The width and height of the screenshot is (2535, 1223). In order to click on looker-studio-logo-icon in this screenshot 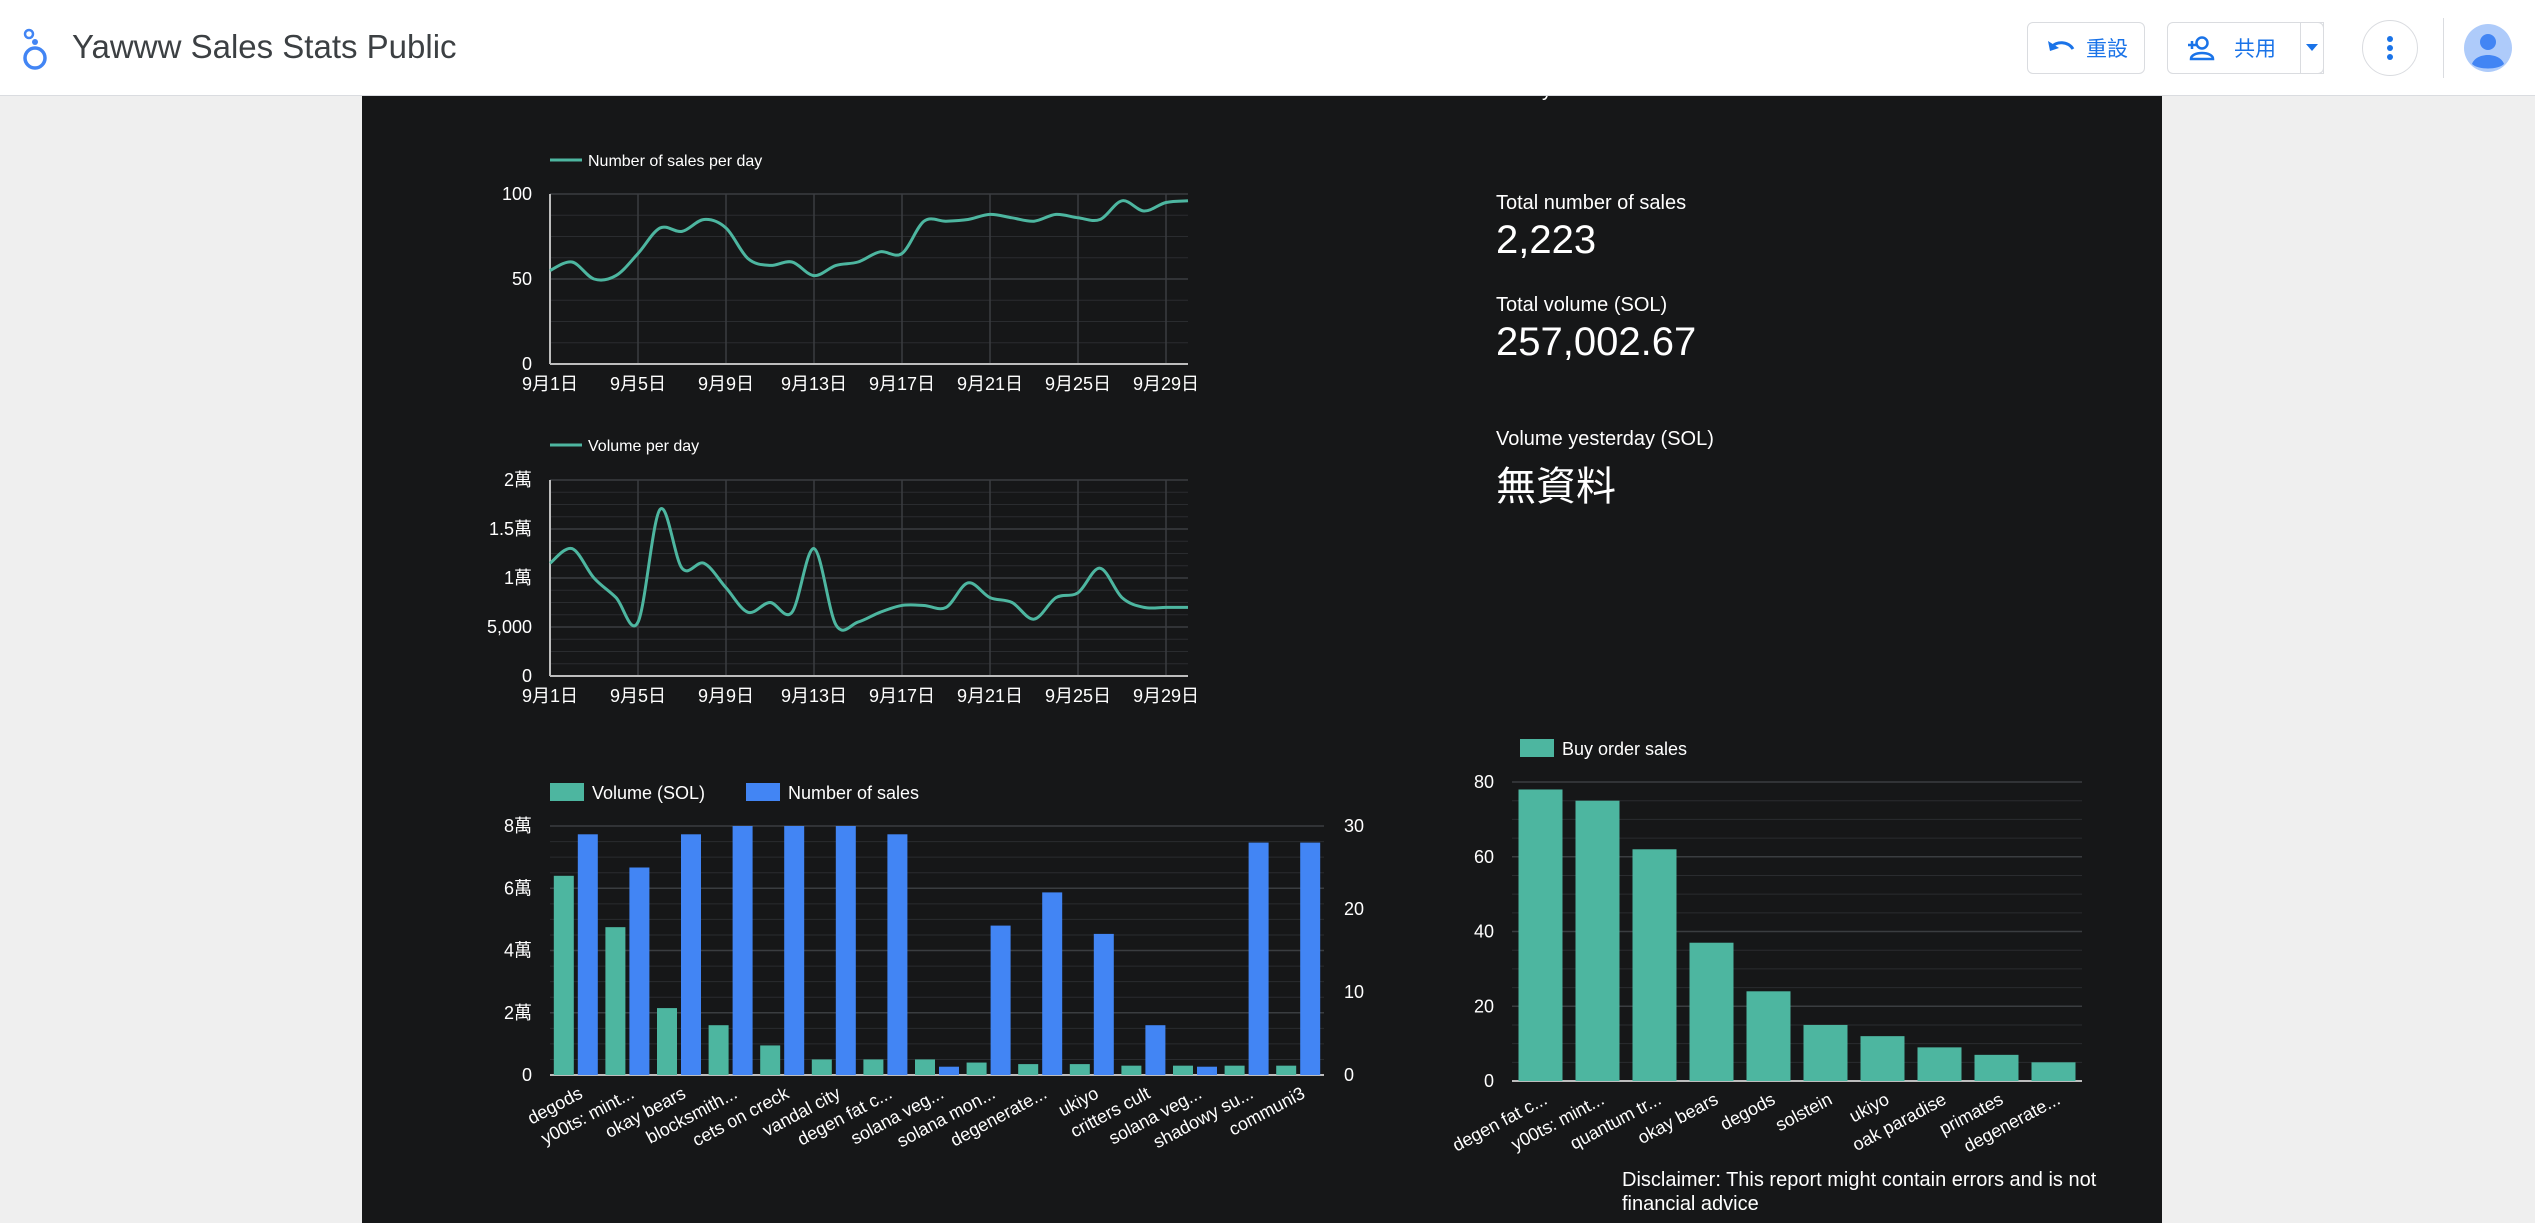, I will do `click(35, 48)`.